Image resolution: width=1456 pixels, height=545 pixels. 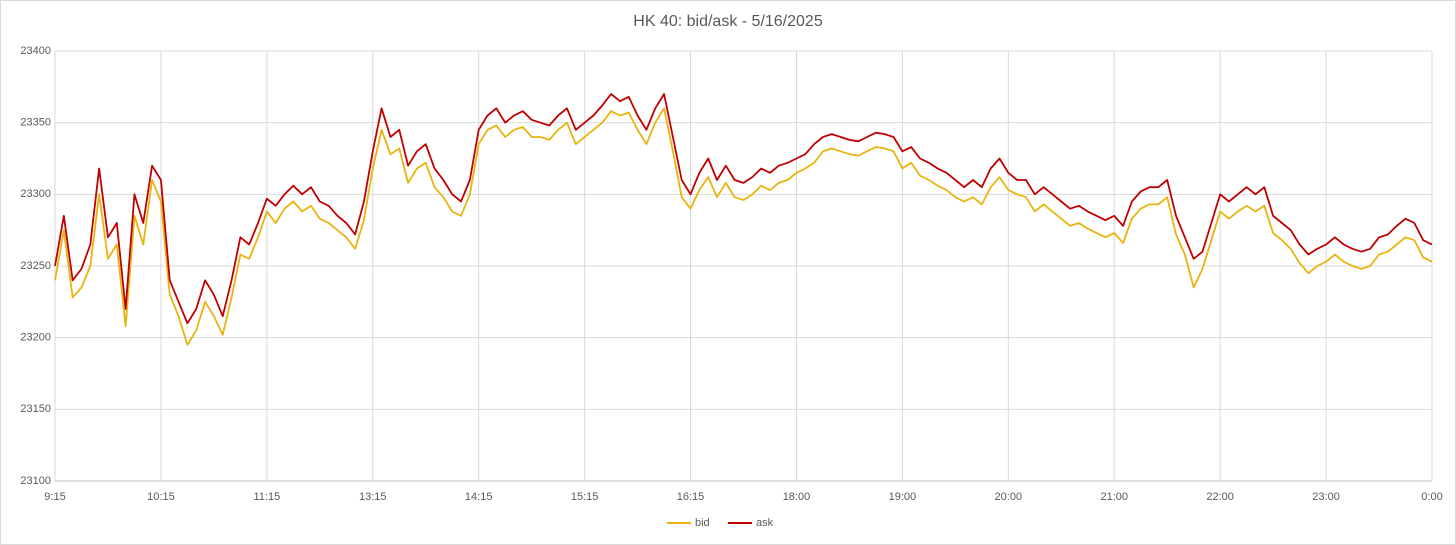 I want to click on x-tick-label: 16:15, so click(x=691, y=497).